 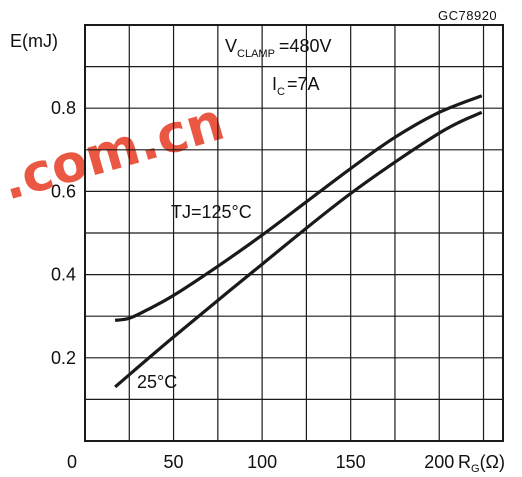 What do you see at coordinates (256, 54) in the screenshot?
I see `vclamp-subscript: CLAMP` at bounding box center [256, 54].